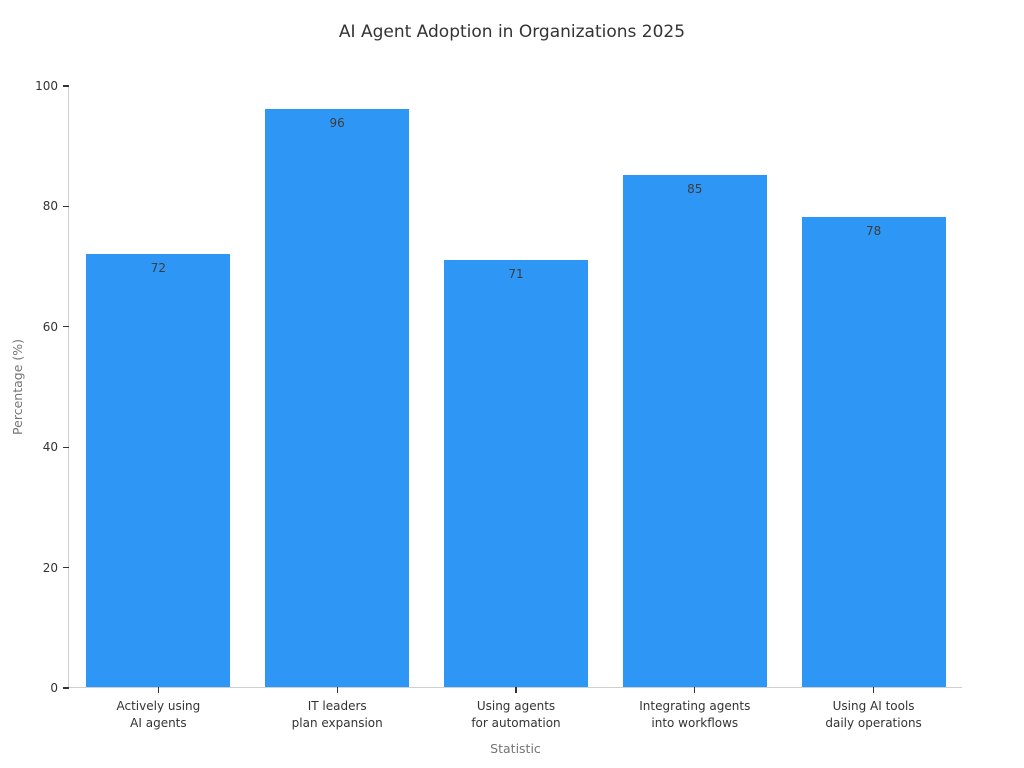  I want to click on y-axis-title-wrap: Percentage (%), so click(17, 386).